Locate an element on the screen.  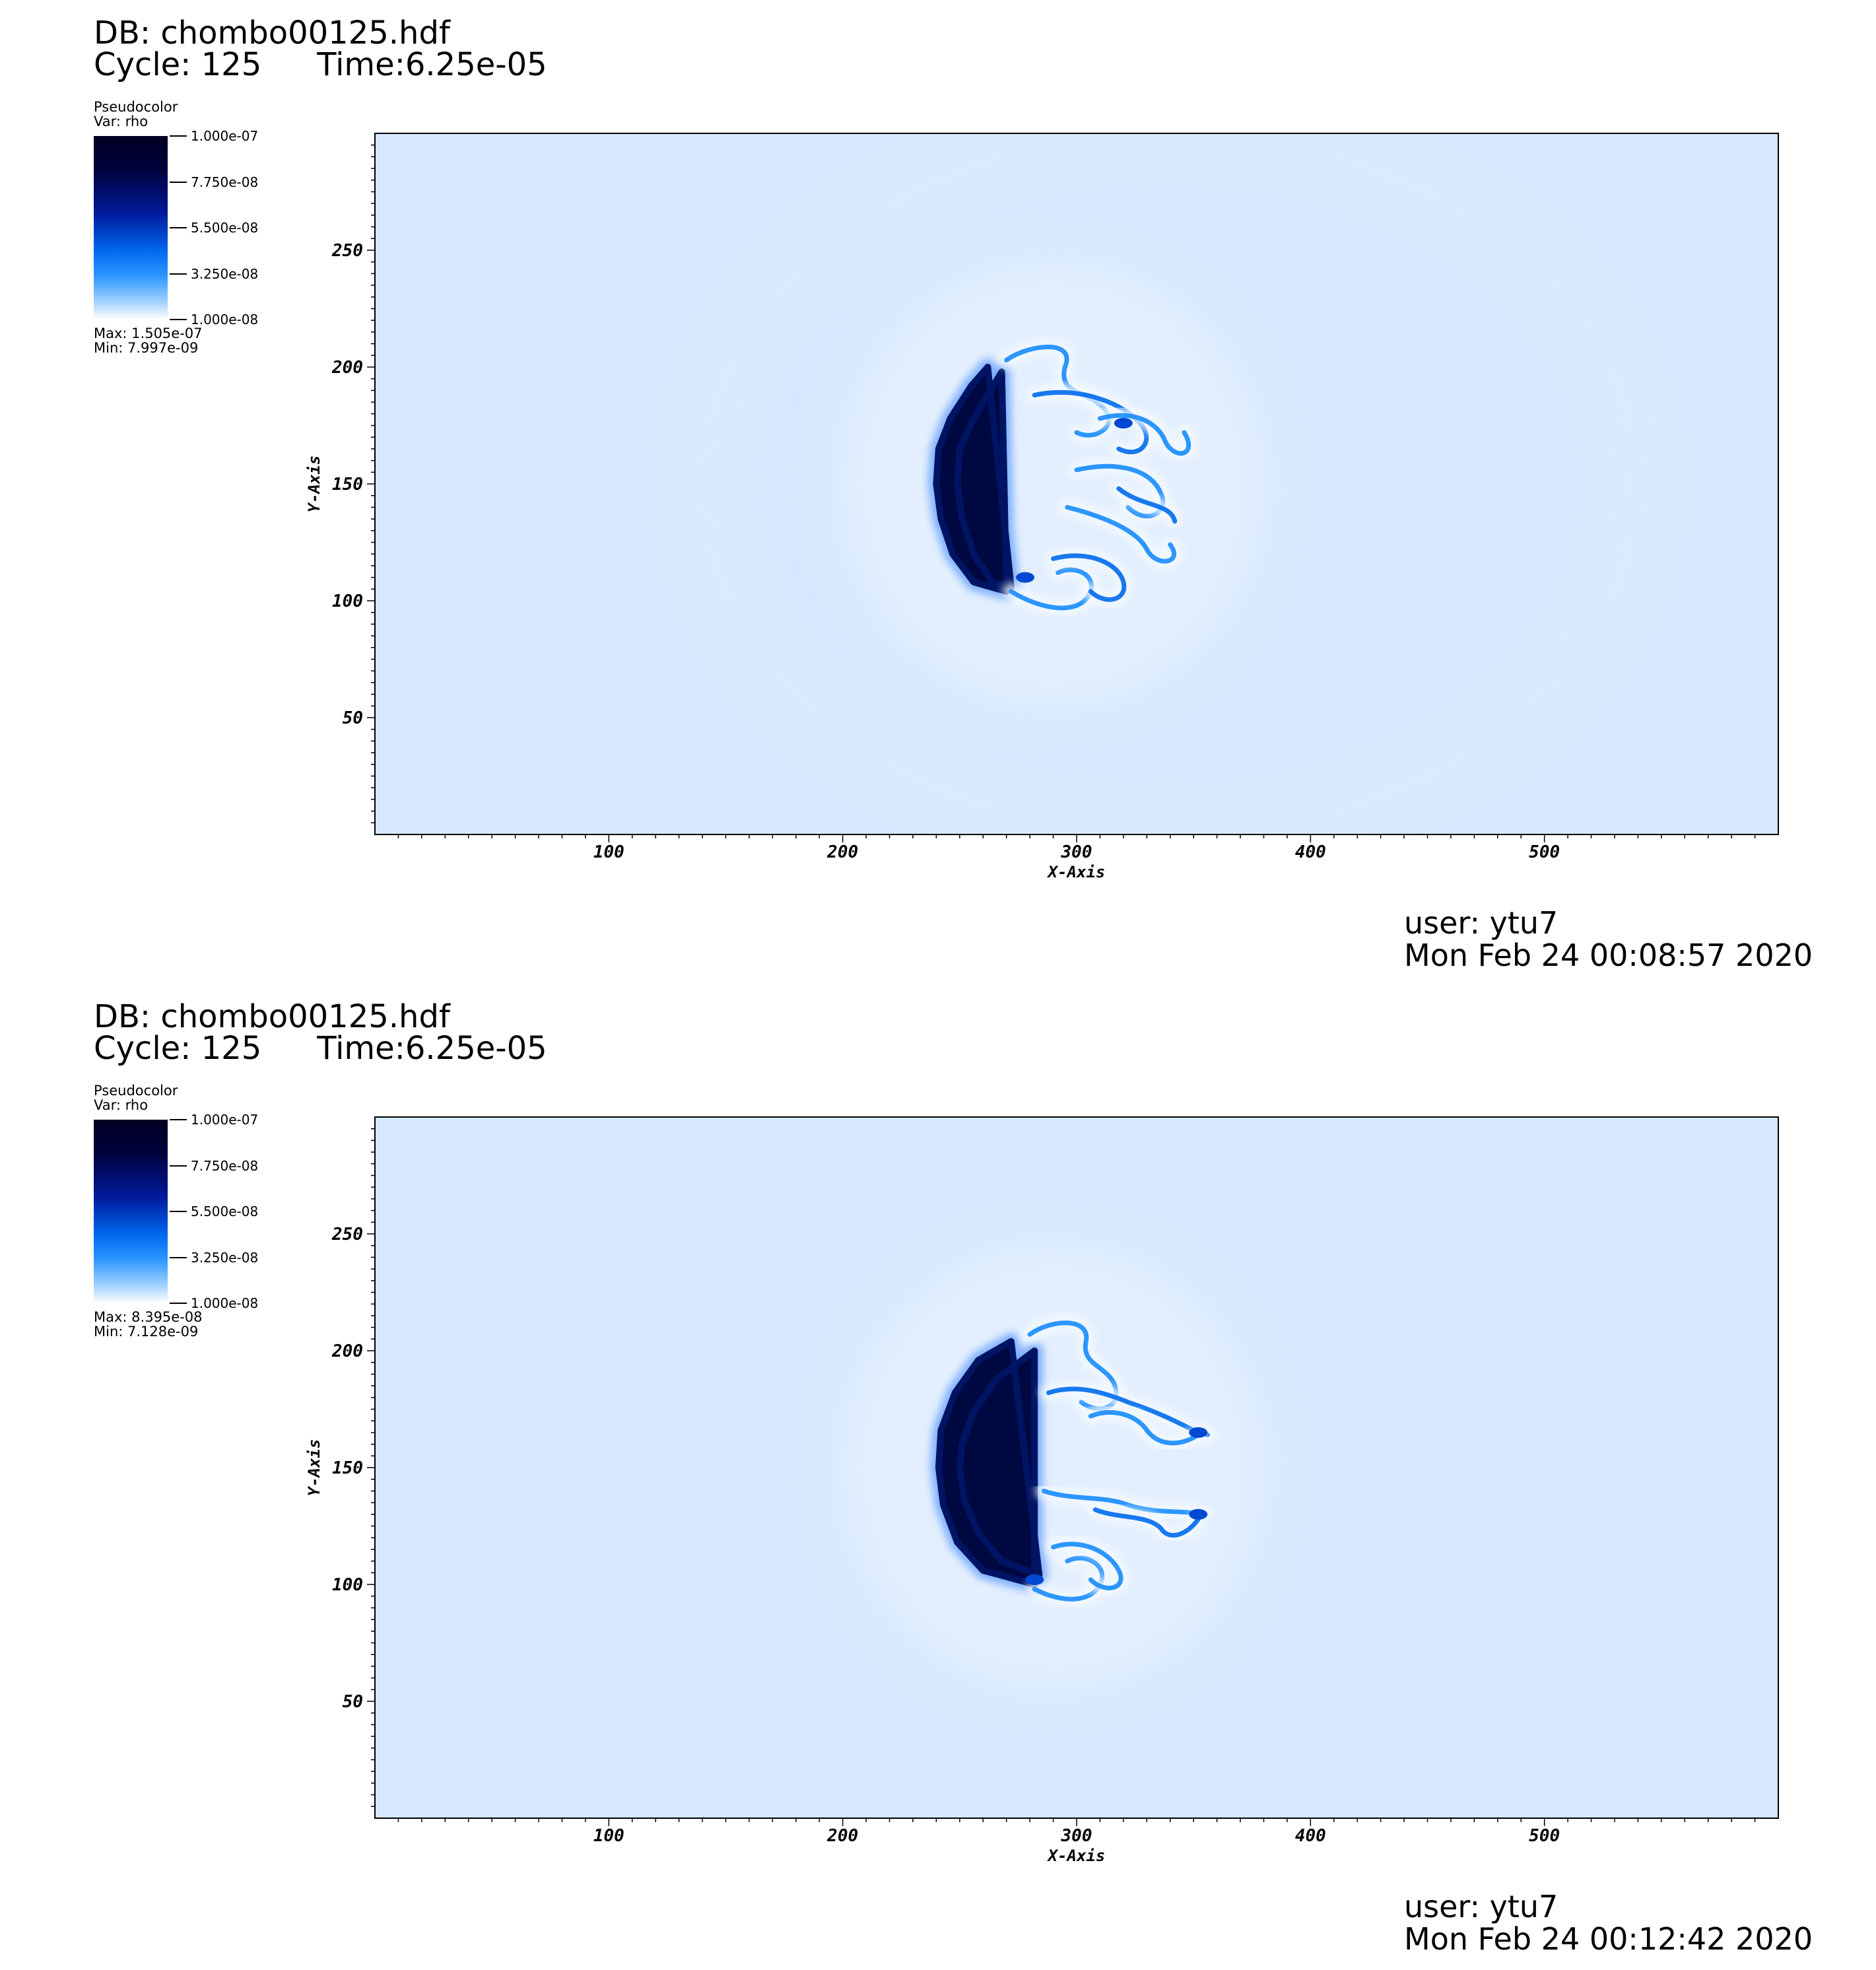
legend-min: Min: 7.997e-09 is located at coordinates (146, 348).